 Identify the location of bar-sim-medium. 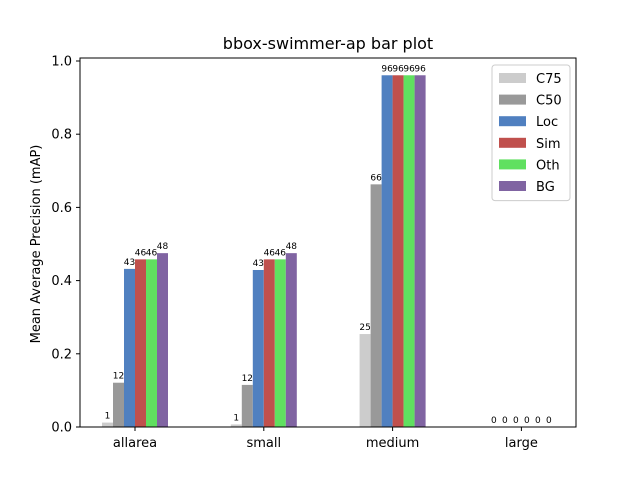
(398, 251).